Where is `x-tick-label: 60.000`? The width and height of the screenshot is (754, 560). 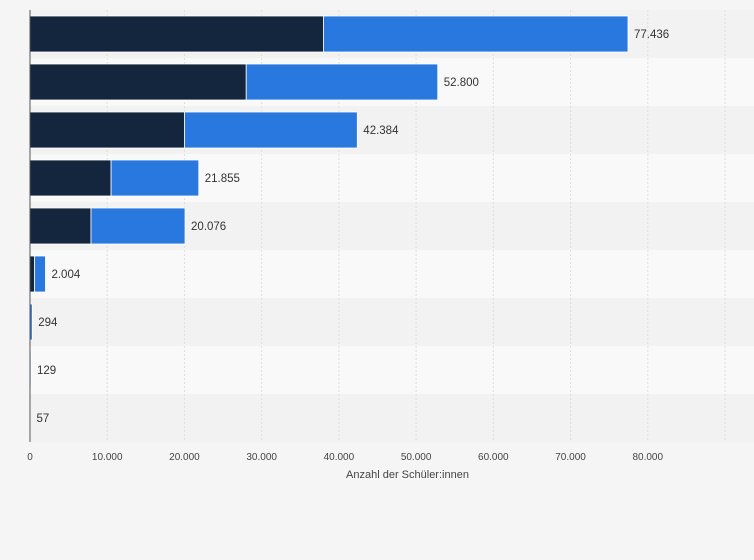 x-tick-label: 60.000 is located at coordinates (493, 457).